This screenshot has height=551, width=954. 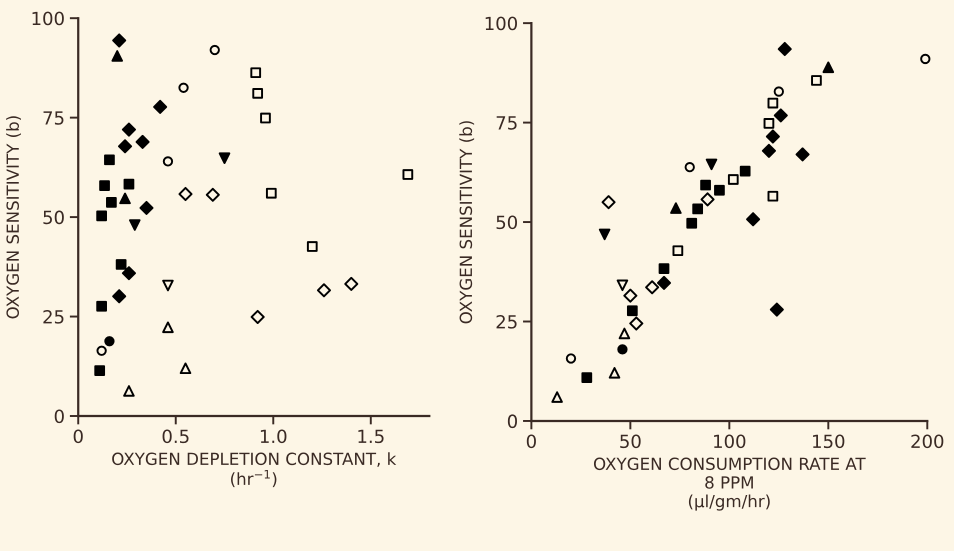 What do you see at coordinates (501, 23) in the screenshot?
I see `y-tick-label: 100` at bounding box center [501, 23].